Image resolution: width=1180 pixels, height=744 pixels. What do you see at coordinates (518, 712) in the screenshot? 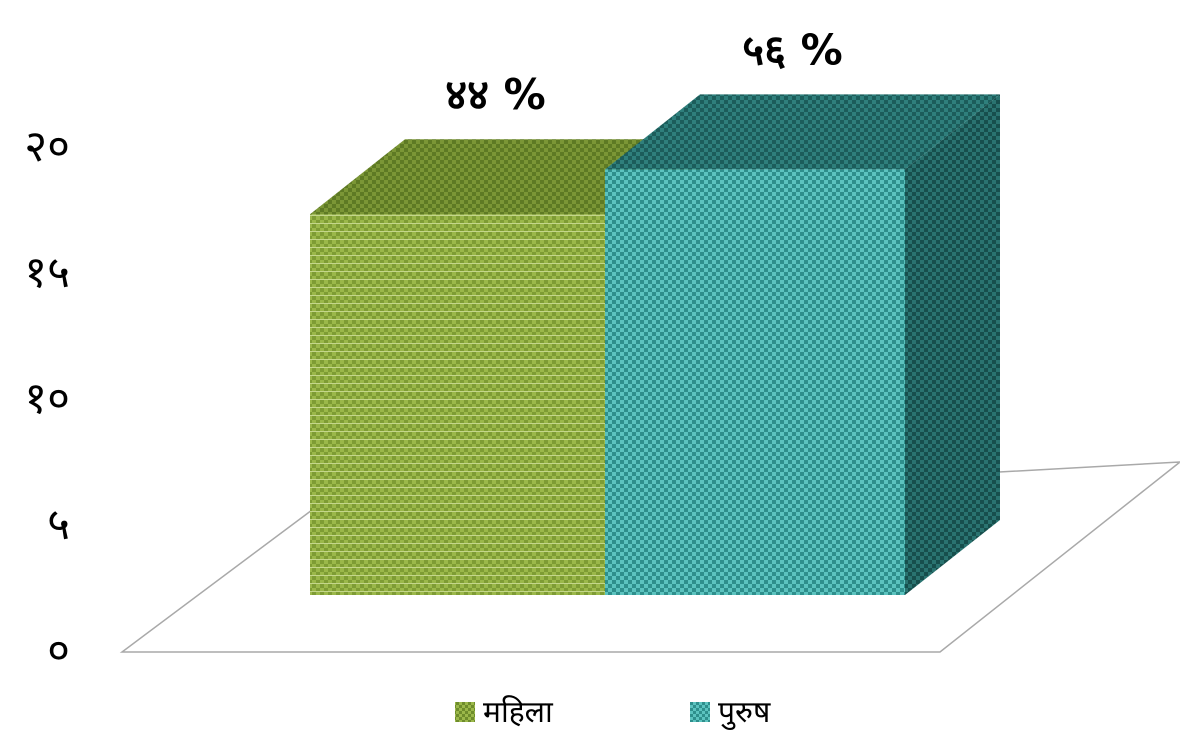
I see `legend-label: महिला` at bounding box center [518, 712].